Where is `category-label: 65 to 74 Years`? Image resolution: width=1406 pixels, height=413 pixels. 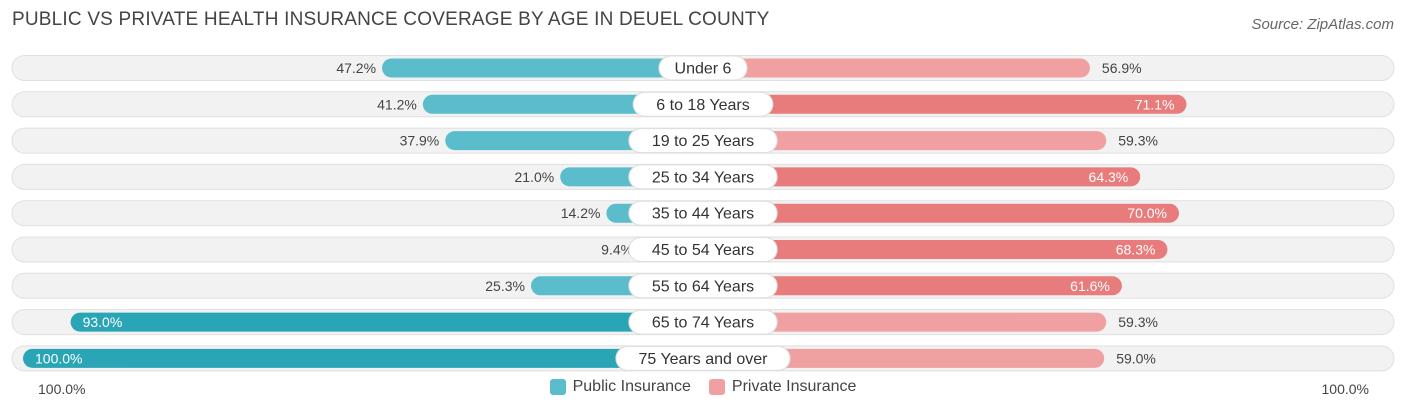 category-label: 65 to 74 Years is located at coordinates (703, 323).